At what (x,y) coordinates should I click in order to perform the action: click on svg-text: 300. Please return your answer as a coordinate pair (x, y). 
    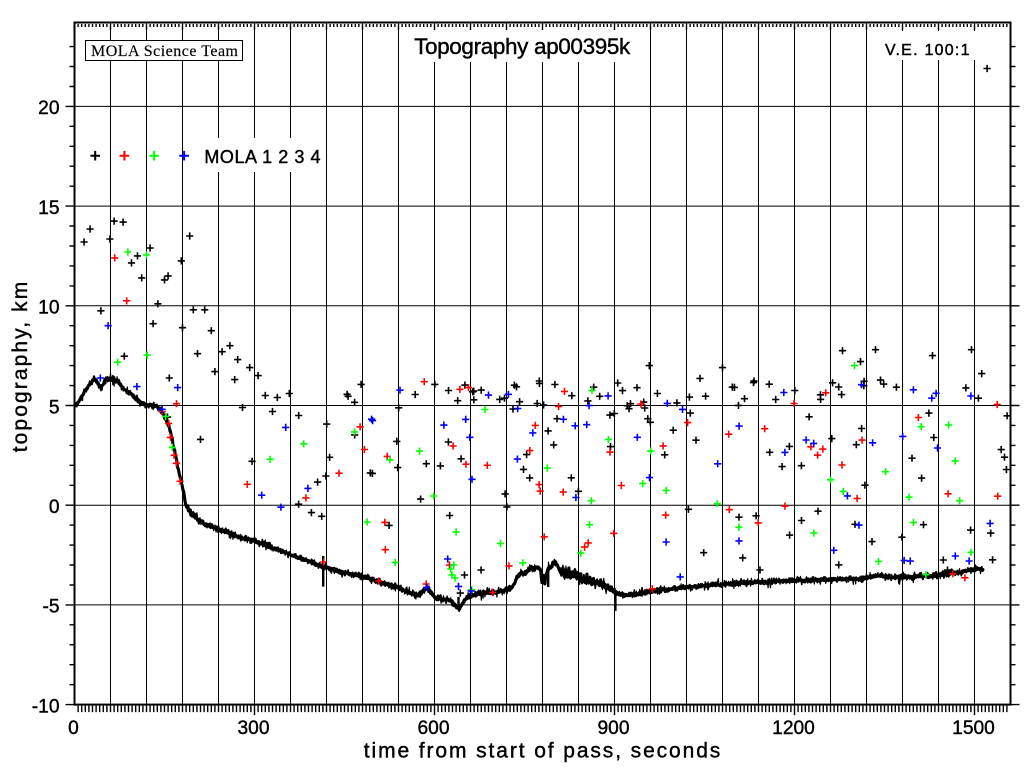
    Looking at the image, I should click on (253, 728).